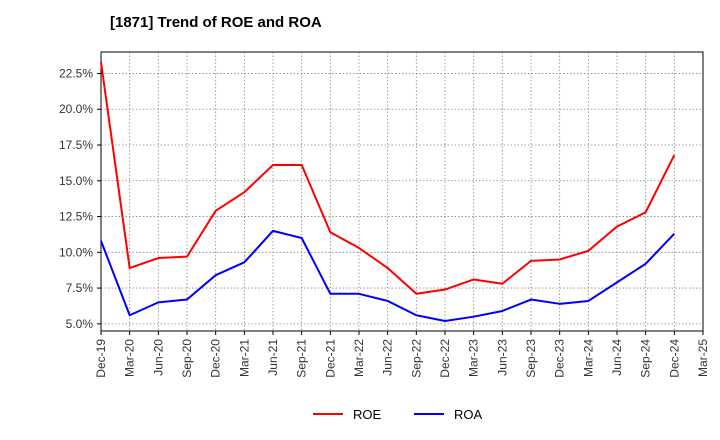  What do you see at coordinates (674, 358) in the screenshot?
I see `x-tick-label: Dec-24` at bounding box center [674, 358].